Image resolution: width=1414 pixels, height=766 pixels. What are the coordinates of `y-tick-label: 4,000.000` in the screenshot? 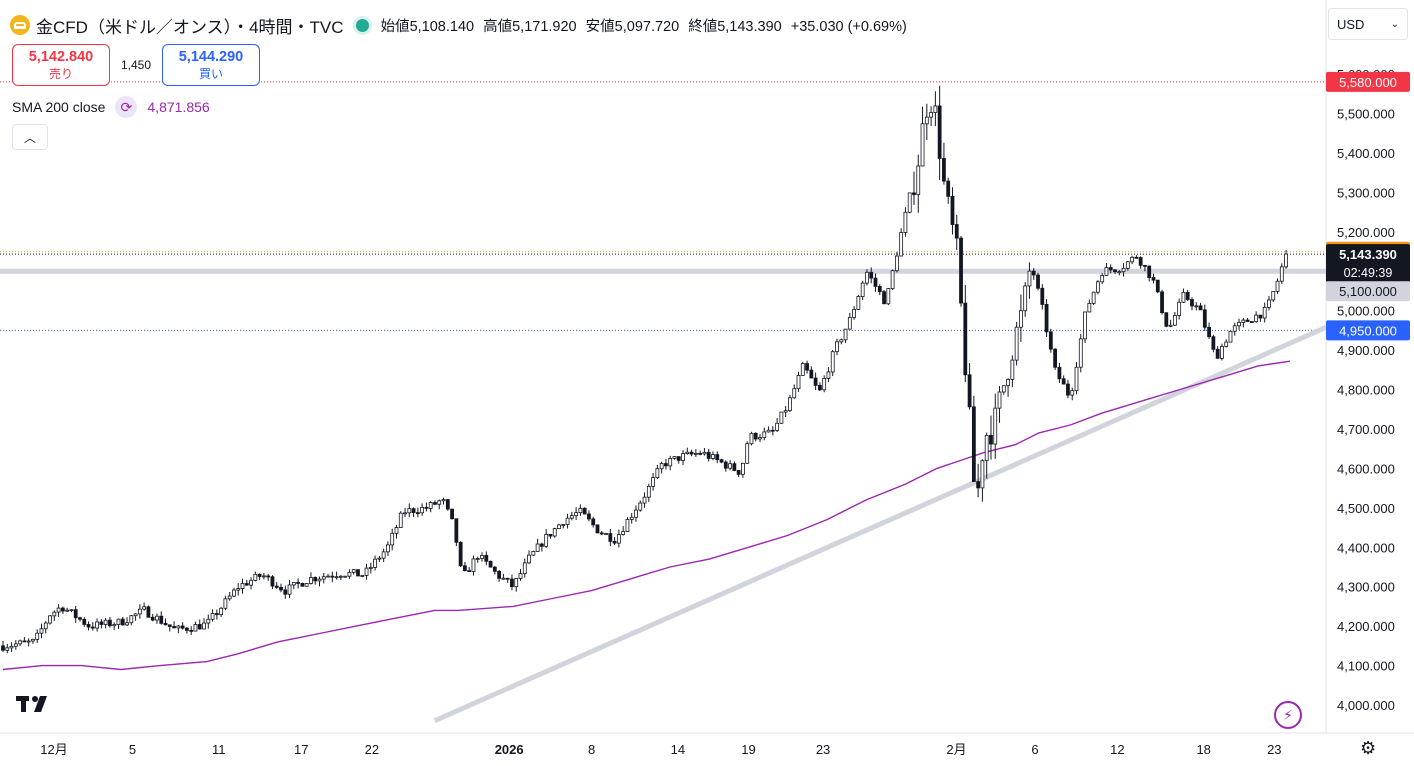 It's located at (1366, 705).